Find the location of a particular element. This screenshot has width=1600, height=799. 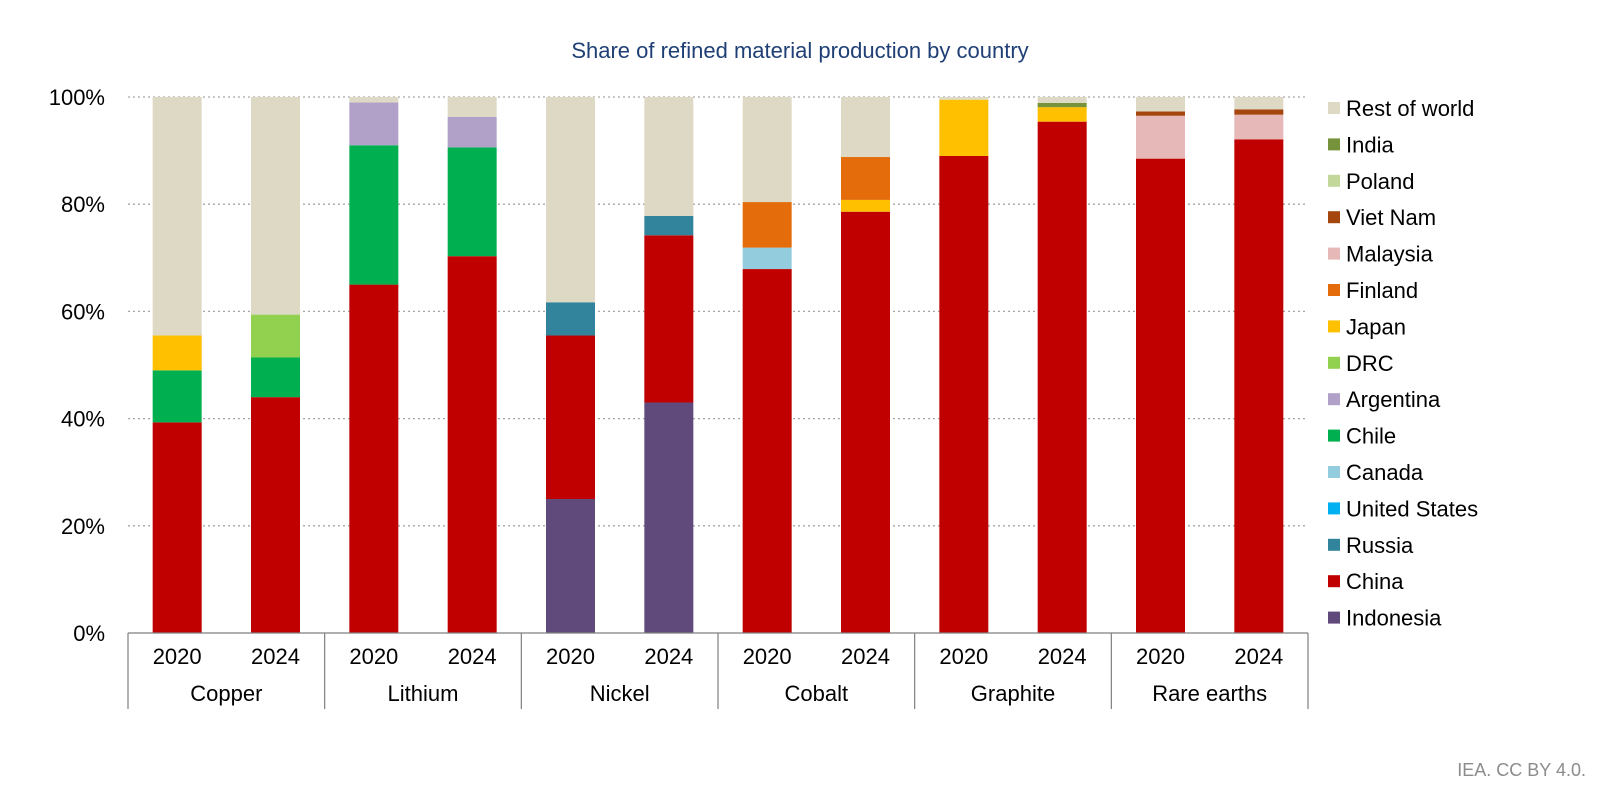

group-label: Graphite is located at coordinates (1013, 693).